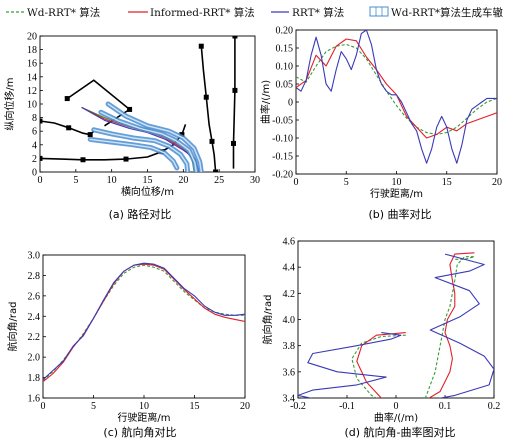 The width and height of the screenshot is (519, 445). What do you see at coordinates (34, 276) in the screenshot?
I see `y-tick-label: 2.8` at bounding box center [34, 276].